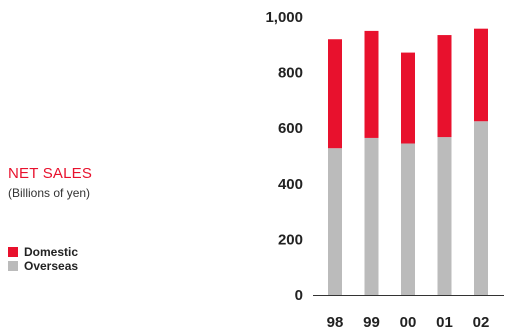 The height and width of the screenshot is (329, 510). What do you see at coordinates (371, 321) in the screenshot?
I see `x-tick-label: 99` at bounding box center [371, 321].